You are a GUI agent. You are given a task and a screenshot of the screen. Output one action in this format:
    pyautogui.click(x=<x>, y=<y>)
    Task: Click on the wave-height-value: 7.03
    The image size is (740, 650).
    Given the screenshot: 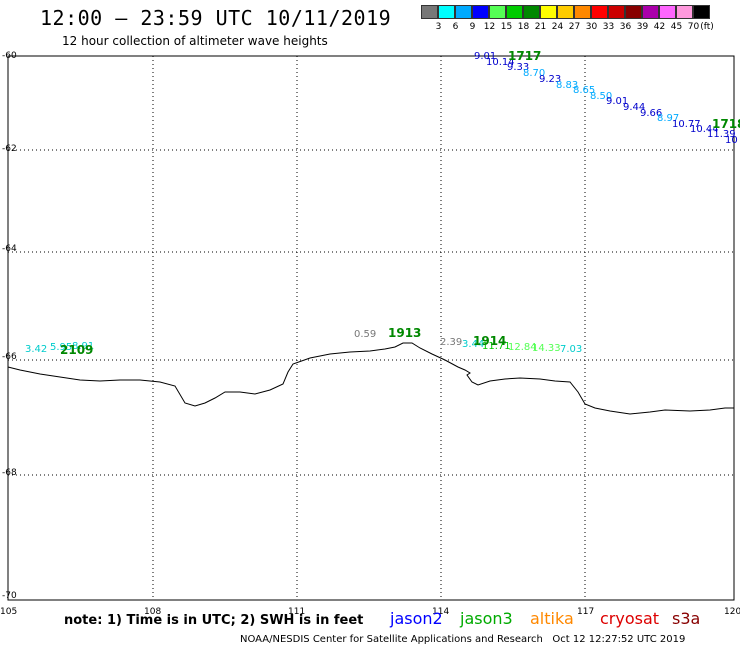 What is the action you would take?
    pyautogui.click(x=571, y=349)
    